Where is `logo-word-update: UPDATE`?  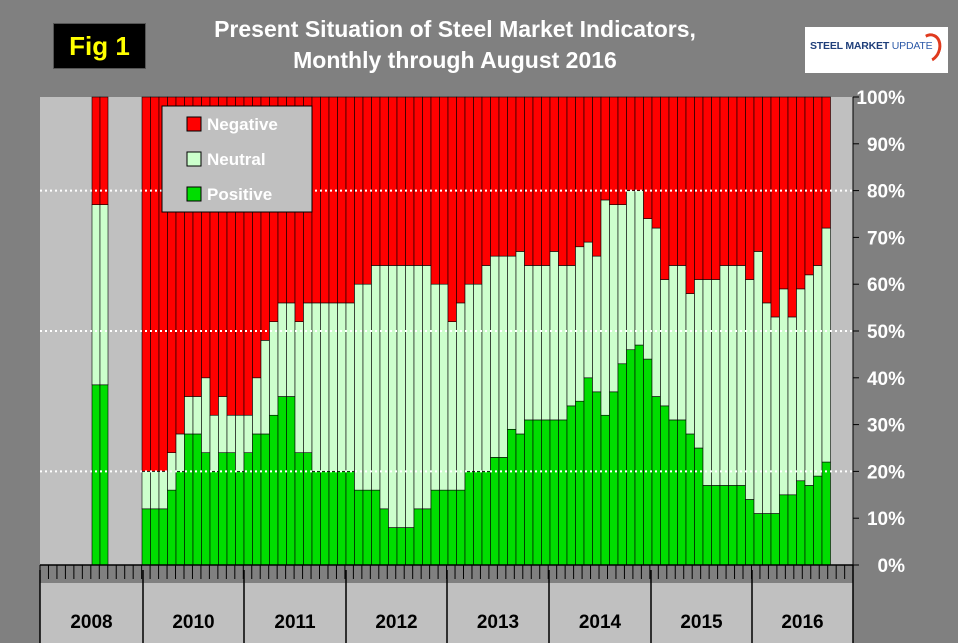
logo-word-update: UPDATE is located at coordinates (912, 46).